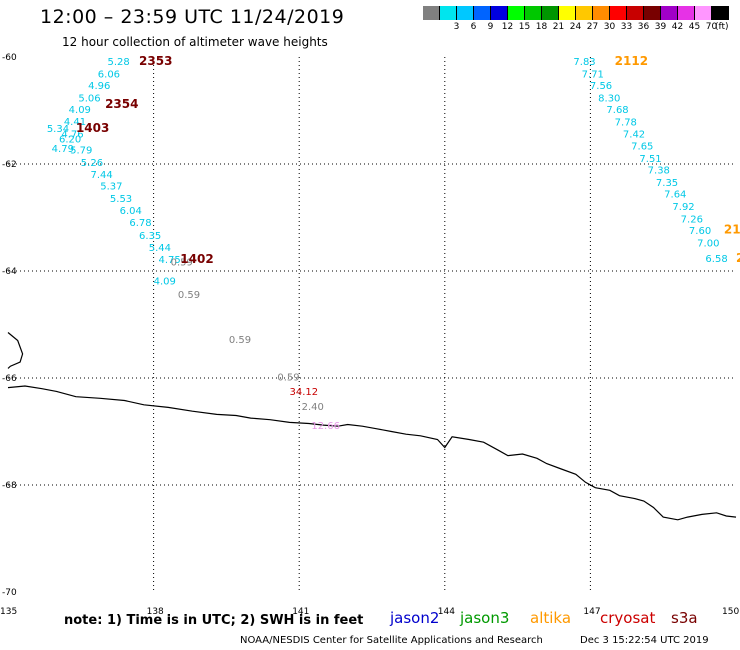  What do you see at coordinates (708, 243) in the screenshot?
I see `swh-value: 7.00` at bounding box center [708, 243].